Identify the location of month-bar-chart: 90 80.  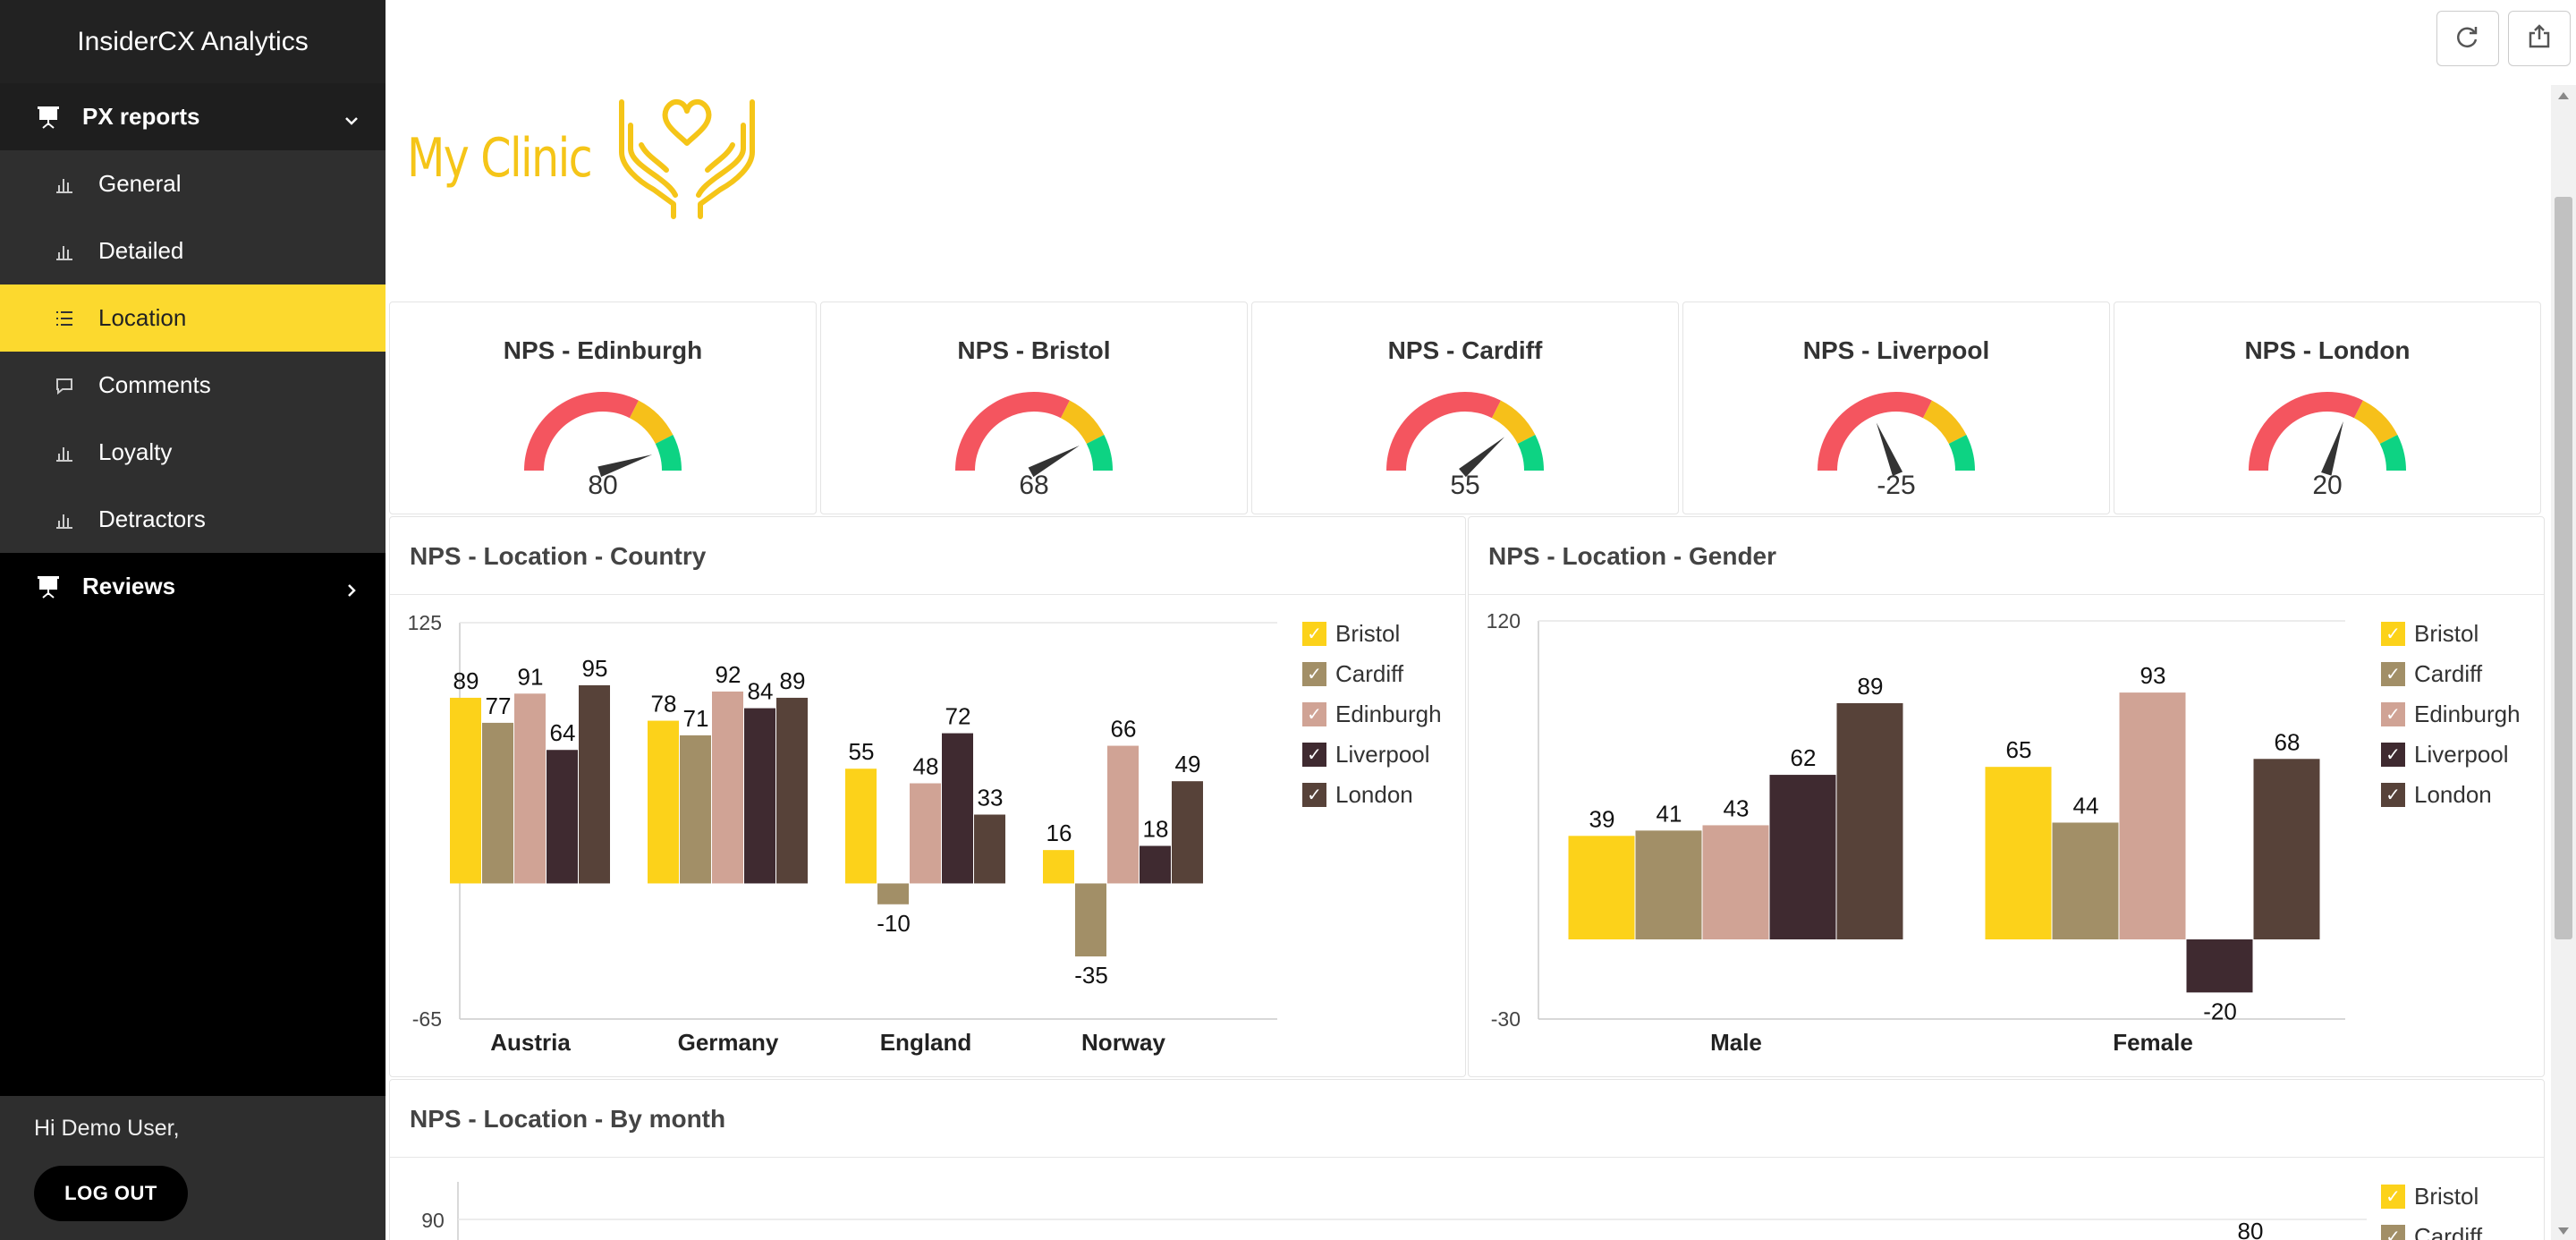
(1394, 1211).